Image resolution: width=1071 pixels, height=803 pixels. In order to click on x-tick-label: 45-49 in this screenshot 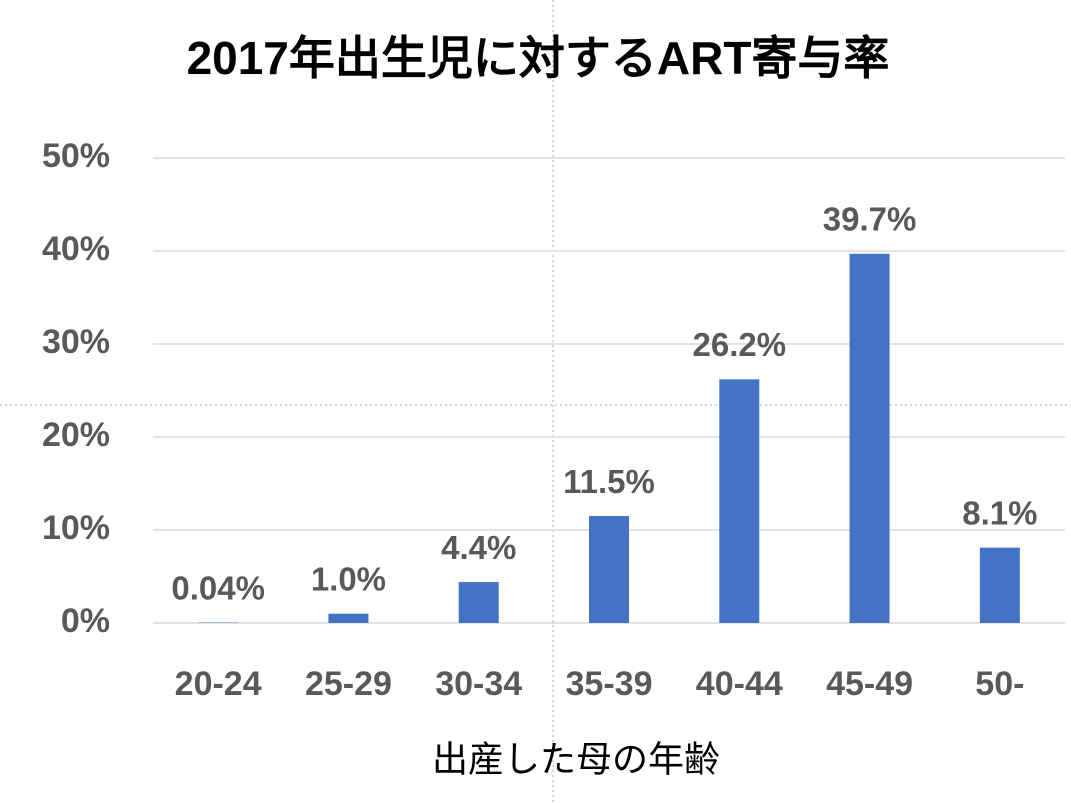, I will do `click(869, 684)`.